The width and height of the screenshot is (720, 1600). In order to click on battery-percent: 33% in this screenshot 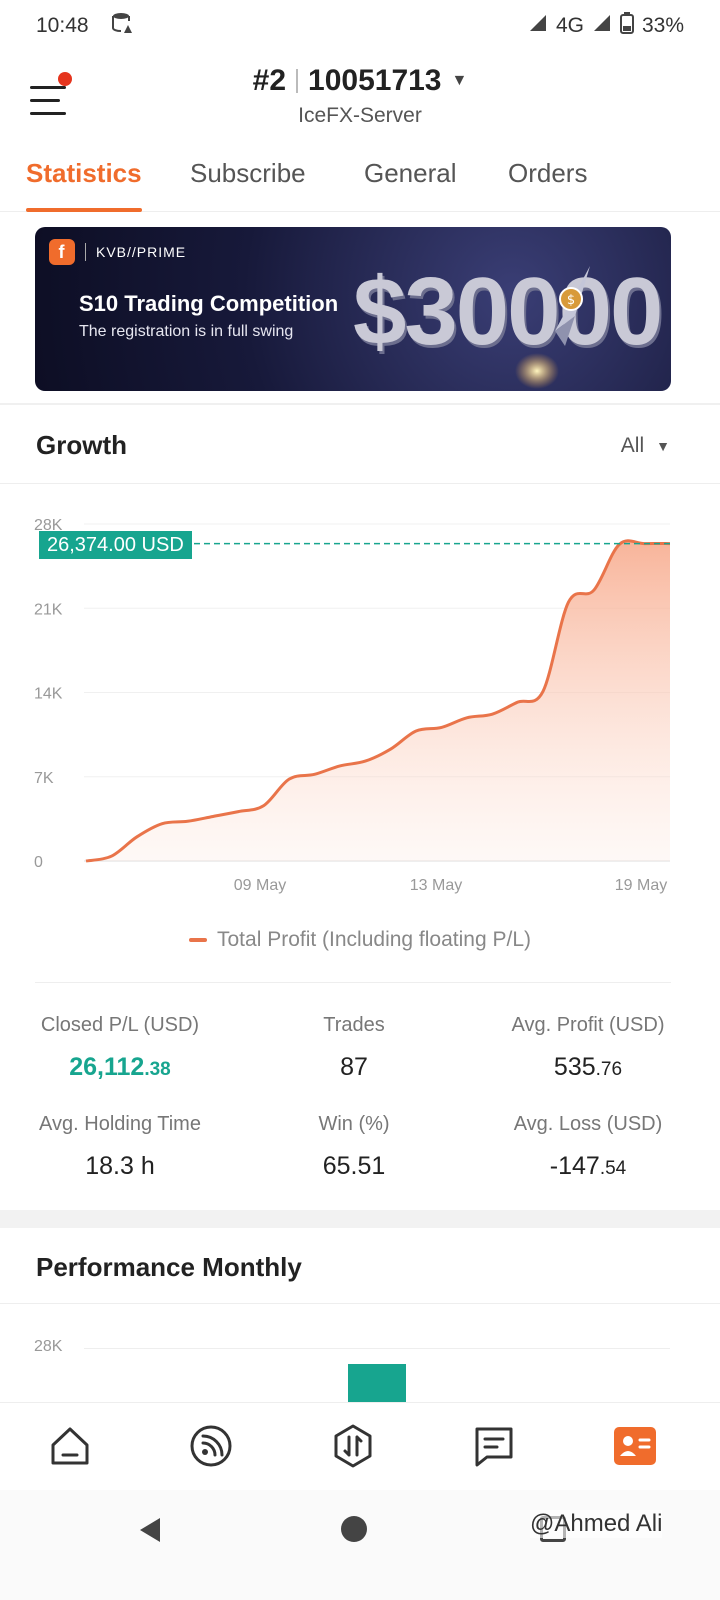, I will do `click(662, 25)`.